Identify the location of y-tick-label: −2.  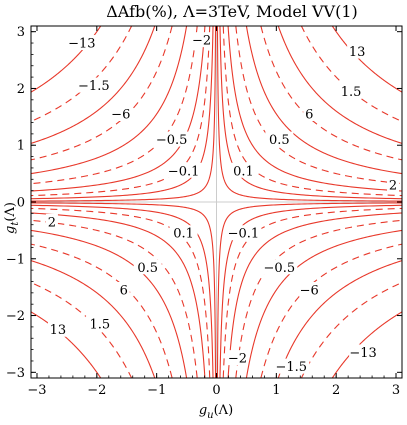
(15, 316).